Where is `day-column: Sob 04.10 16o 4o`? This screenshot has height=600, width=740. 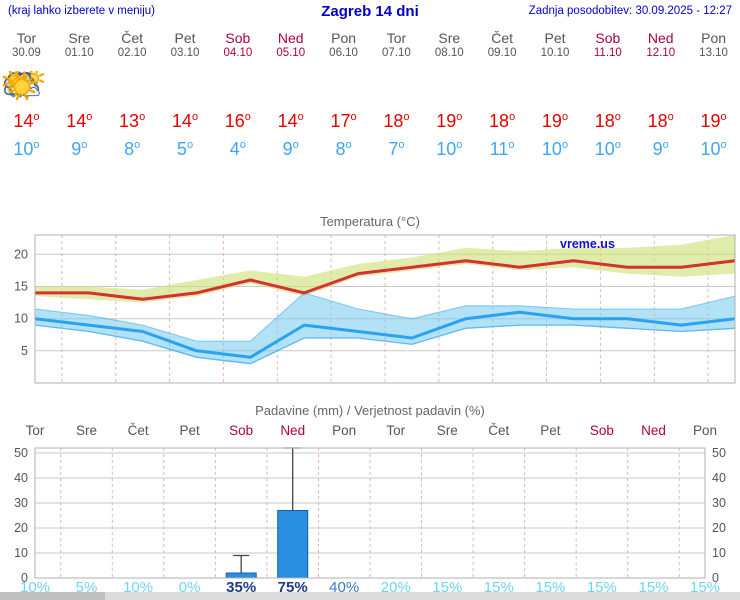 day-column: Sob 04.10 16o 4o is located at coordinates (134, 95).